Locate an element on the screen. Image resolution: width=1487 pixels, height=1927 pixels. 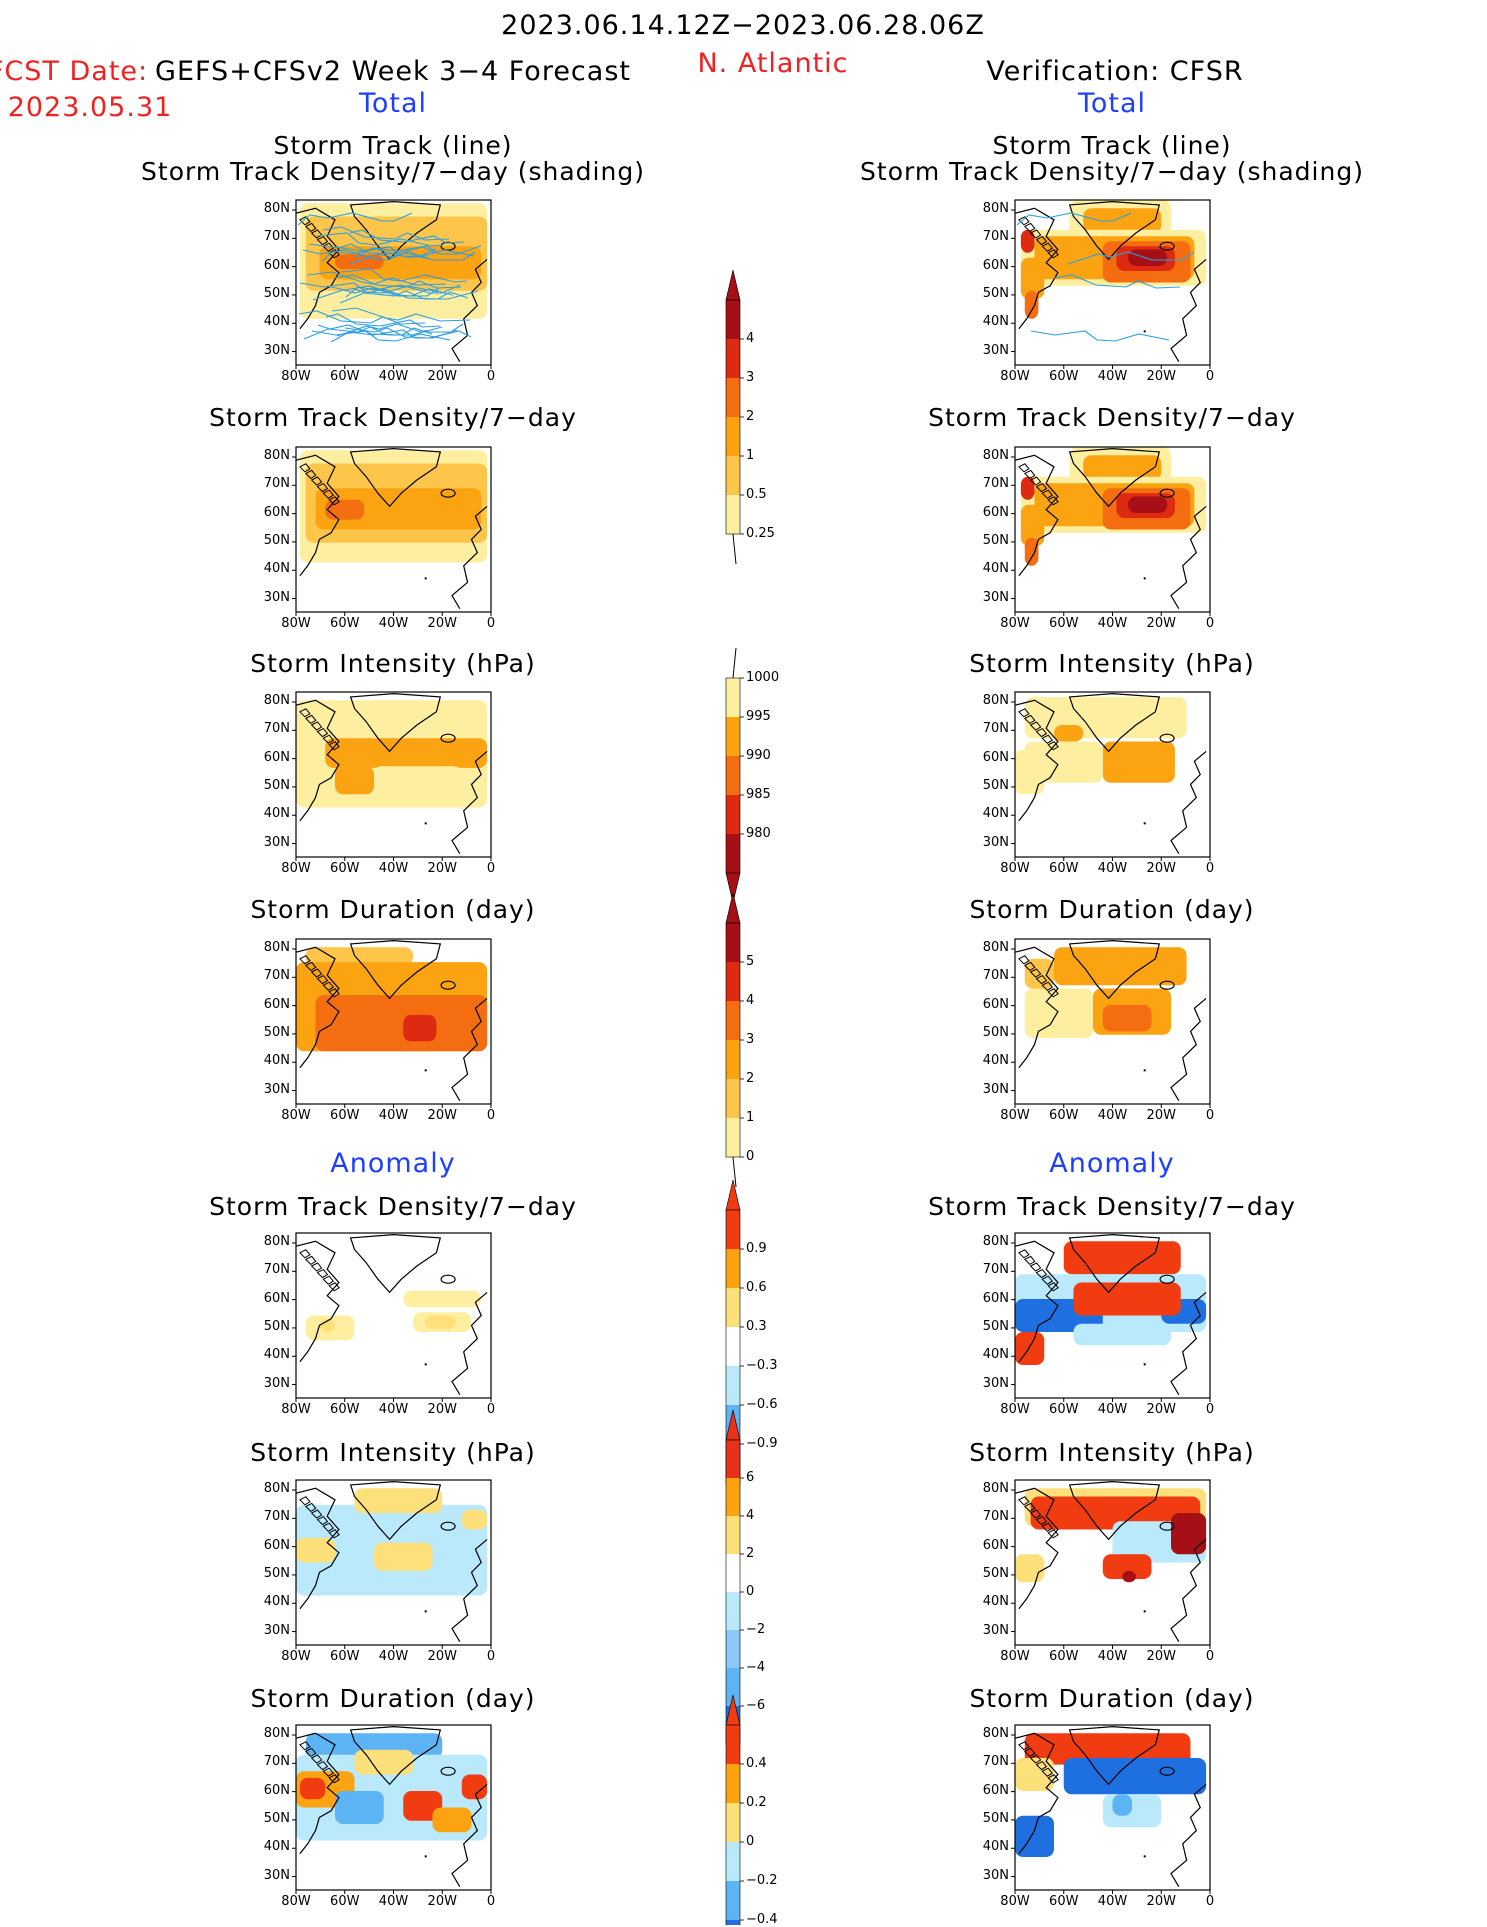
storm-track-lines is located at coordinates (389, 277).